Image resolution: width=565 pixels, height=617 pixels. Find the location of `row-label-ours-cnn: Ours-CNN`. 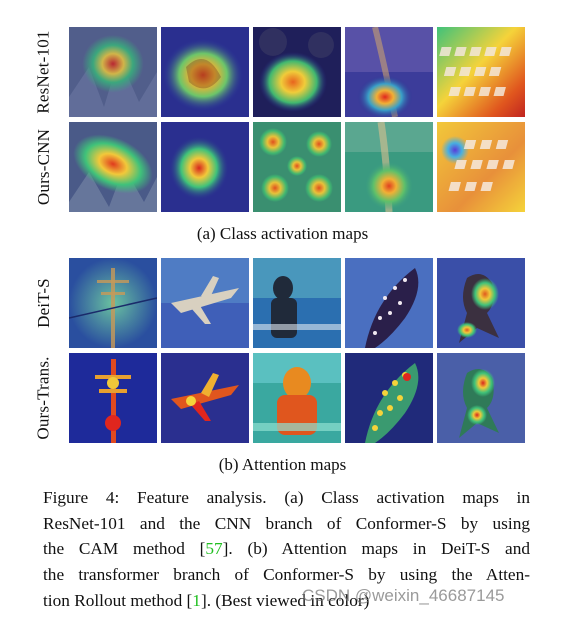

row-label-ours-cnn: Ours-CNN is located at coordinates (43, 166).